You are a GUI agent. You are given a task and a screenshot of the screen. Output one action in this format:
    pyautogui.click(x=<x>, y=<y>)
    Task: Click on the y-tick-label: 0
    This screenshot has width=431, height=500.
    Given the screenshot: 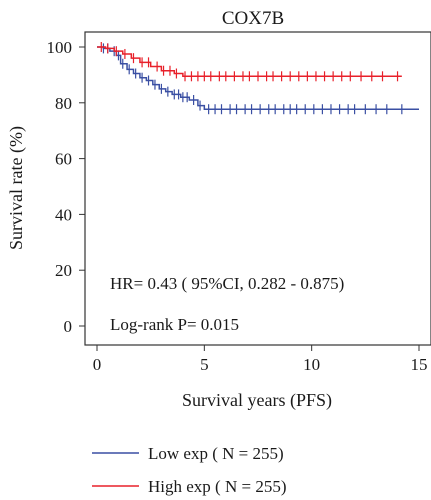 What is the action you would take?
    pyautogui.click(x=68, y=326)
    